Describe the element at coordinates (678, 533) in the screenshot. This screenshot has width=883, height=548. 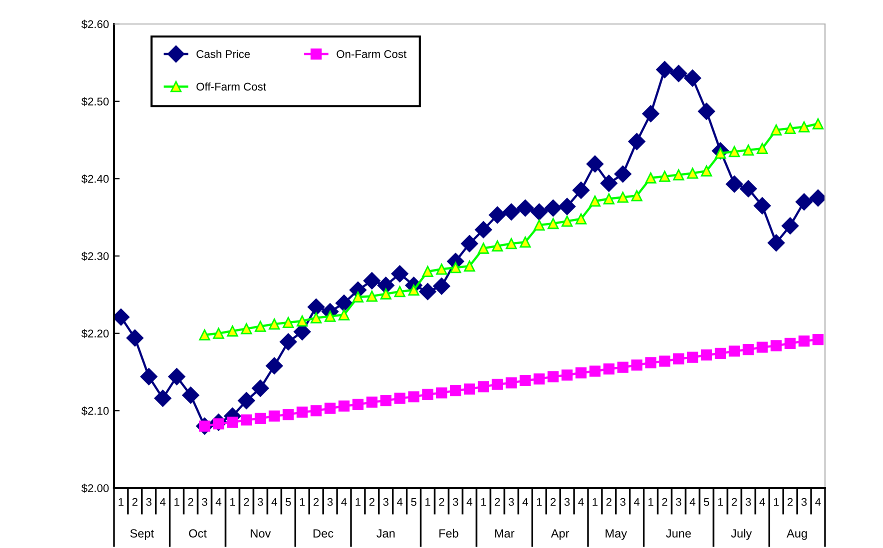
I see `text: June` at that location.